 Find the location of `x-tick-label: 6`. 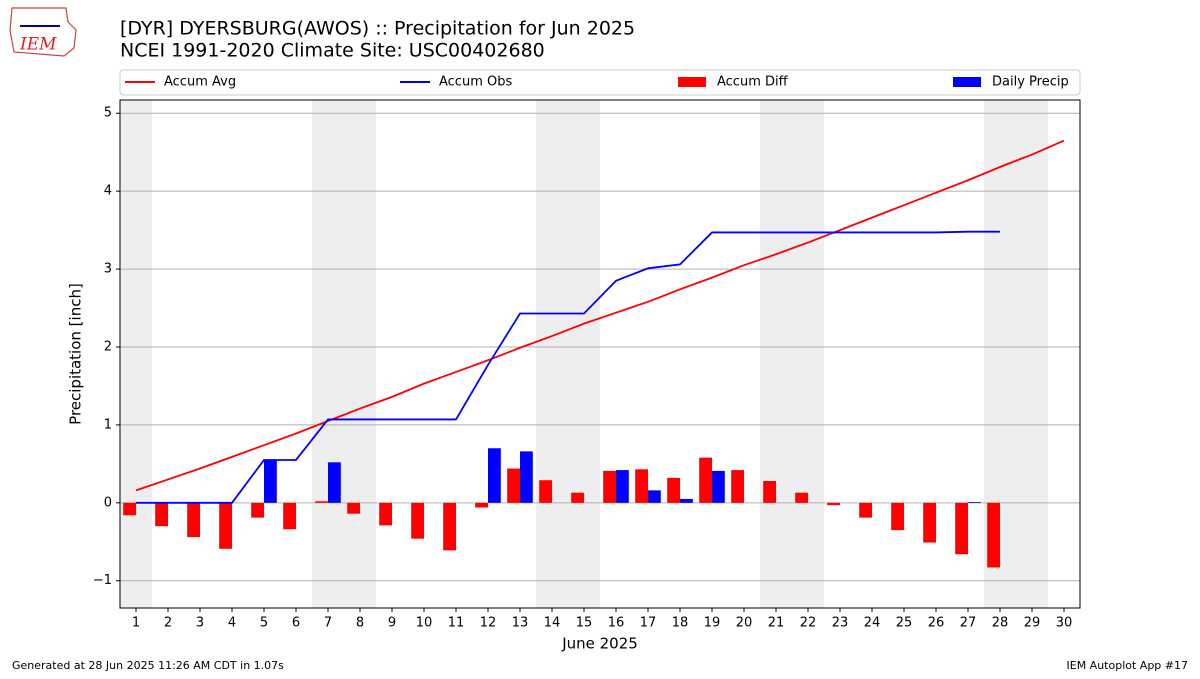

x-tick-label: 6 is located at coordinates (296, 623).